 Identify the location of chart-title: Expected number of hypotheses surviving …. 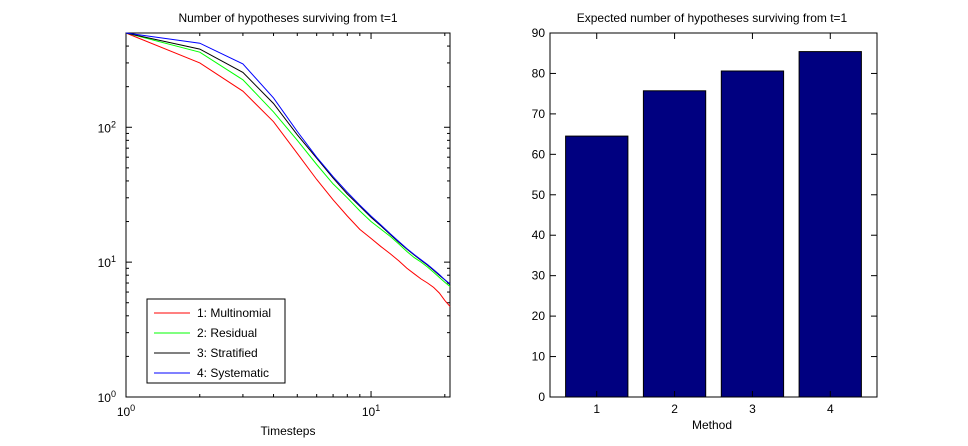
(712, 18).